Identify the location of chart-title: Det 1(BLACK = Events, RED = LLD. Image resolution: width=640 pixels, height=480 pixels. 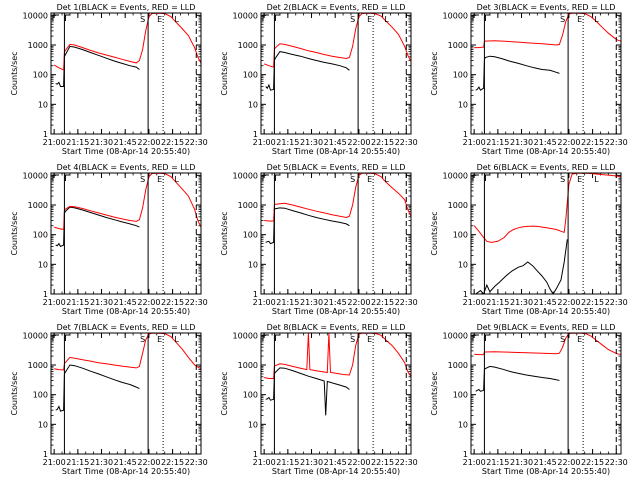
(126, 7).